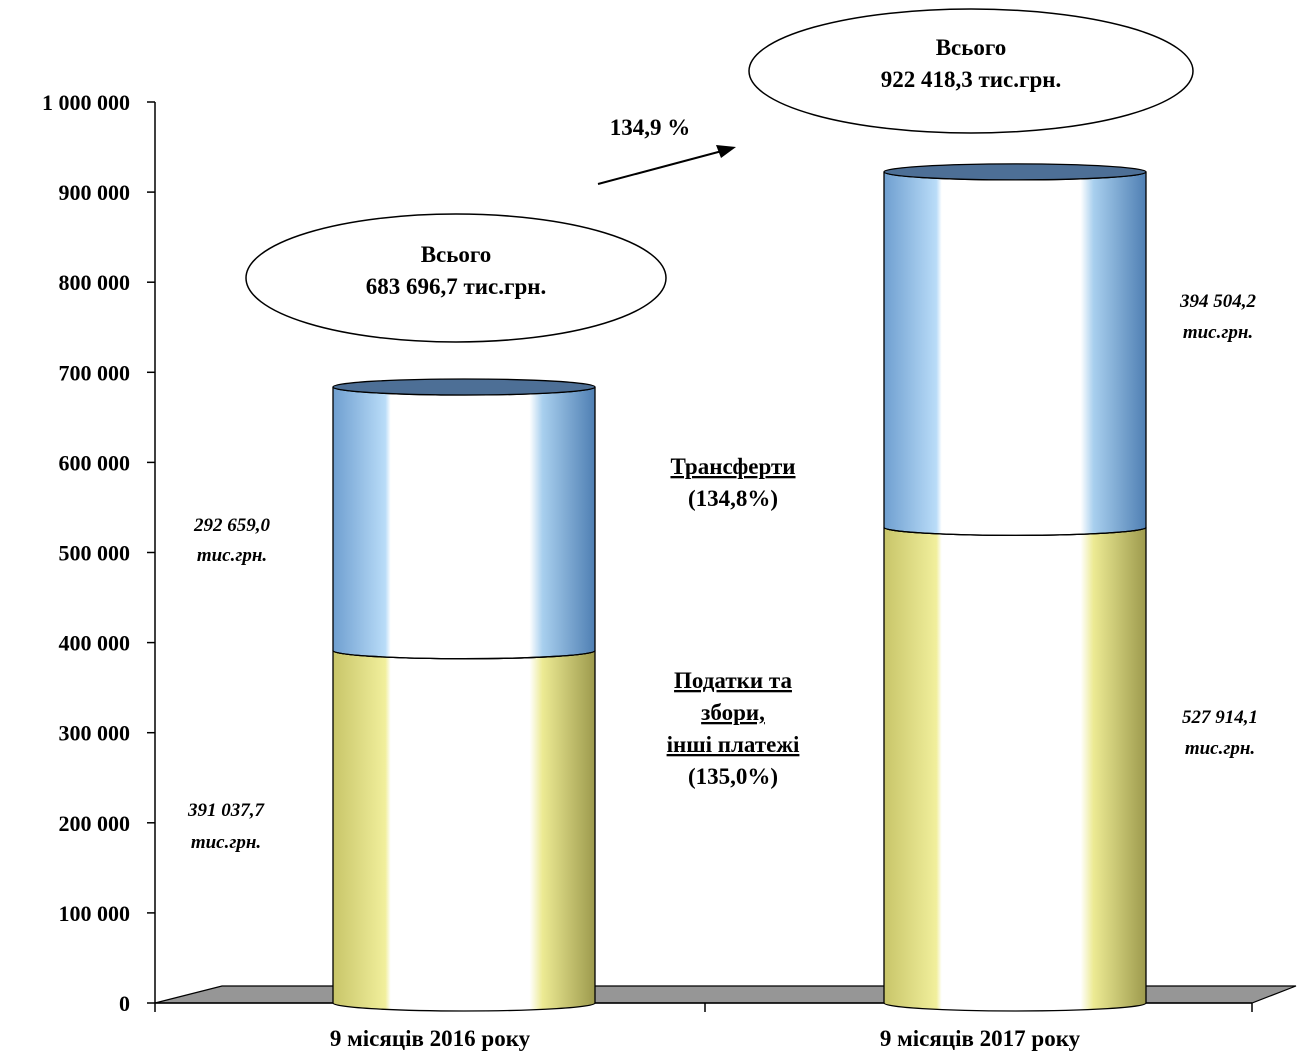 Image resolution: width=1316 pixels, height=1056 pixels. What do you see at coordinates (733, 744) in the screenshot?
I see `legend-taxes-line3: інші платежі` at bounding box center [733, 744].